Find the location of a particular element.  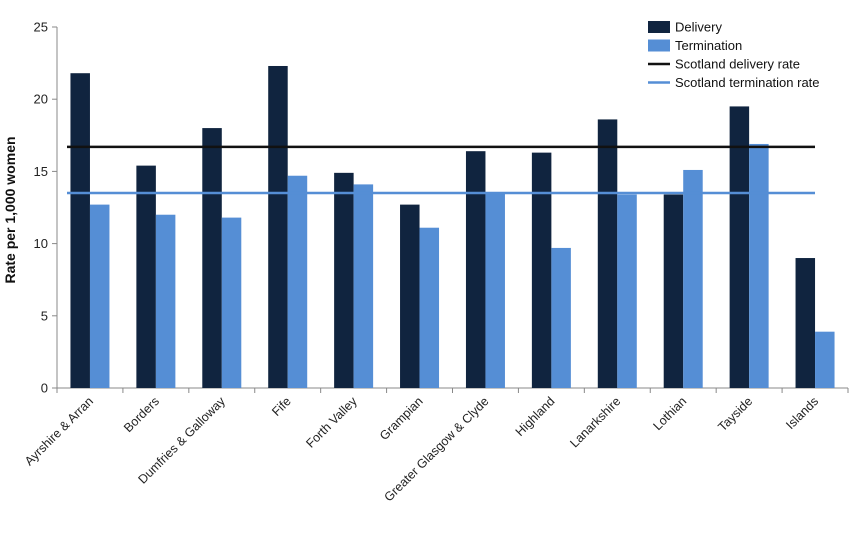

x-axis is located at coordinates (452, 390).